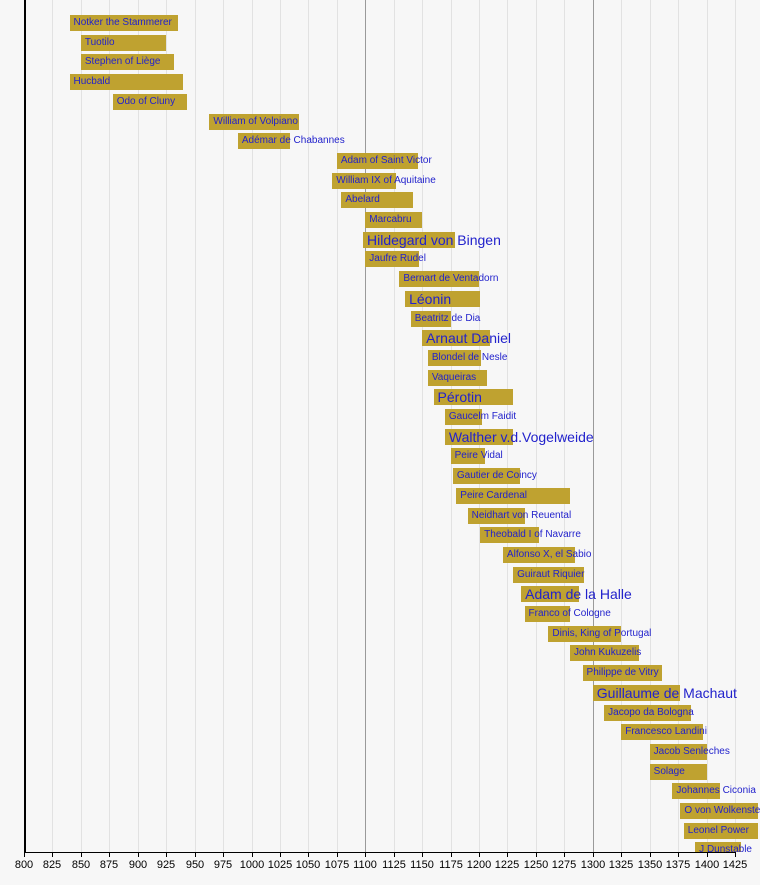  I want to click on timeline-bar-row: Solage, so click(678, 771).